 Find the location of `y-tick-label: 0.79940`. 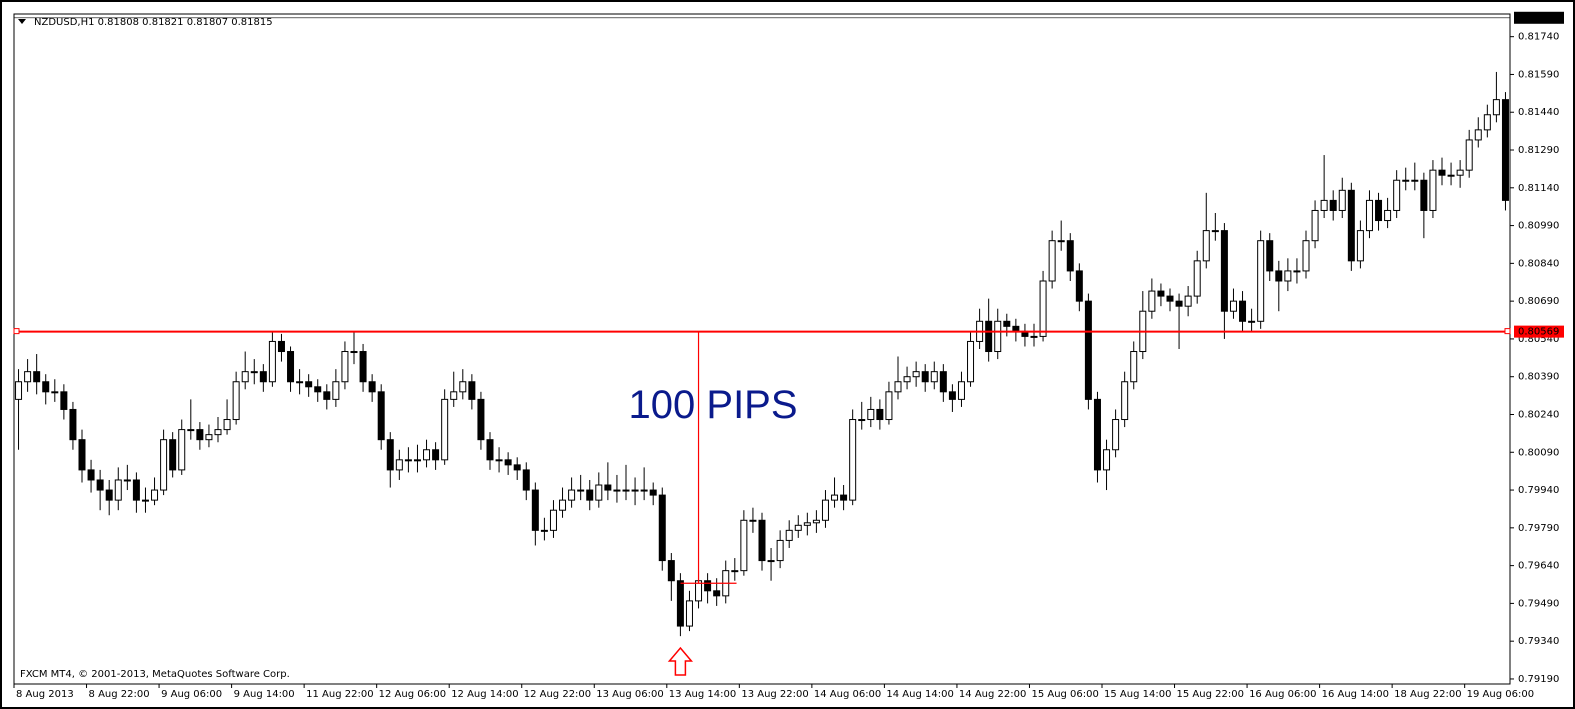

y-tick-label: 0.79940 is located at coordinates (1538, 490).